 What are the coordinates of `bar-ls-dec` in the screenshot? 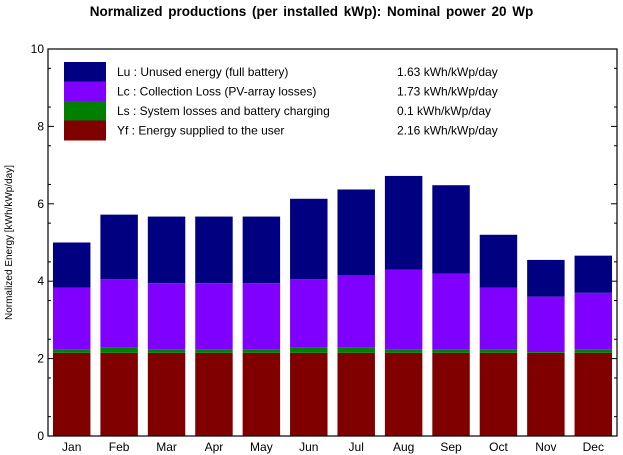 It's located at (593, 351).